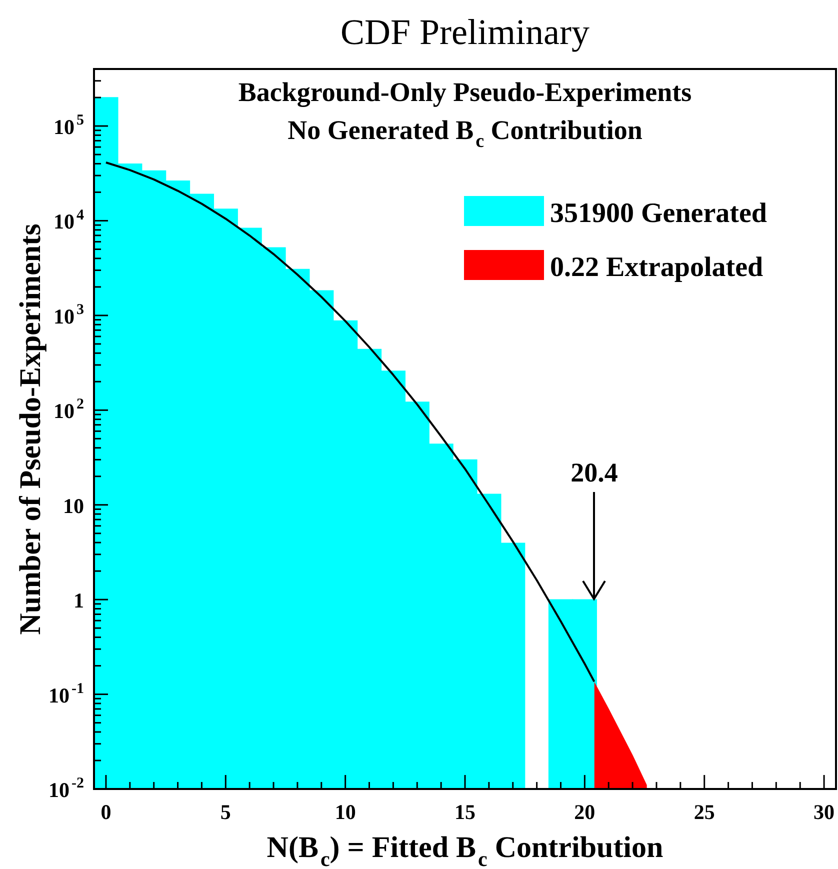 The height and width of the screenshot is (869, 838). Describe the element at coordinates (585, 812) in the screenshot. I see `x-tick-label: 20` at that location.